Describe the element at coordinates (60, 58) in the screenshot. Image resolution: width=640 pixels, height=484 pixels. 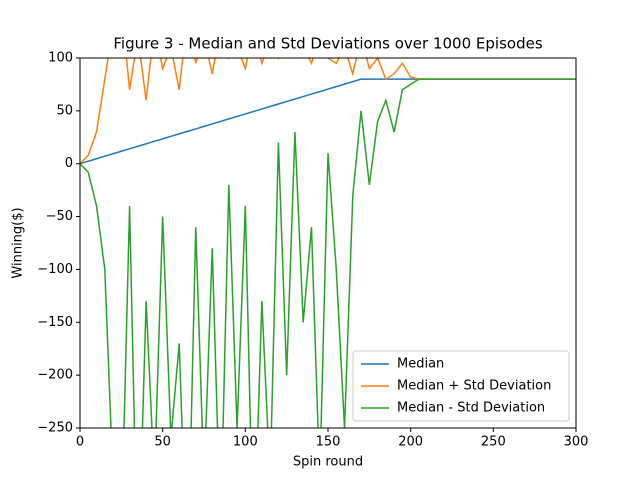
I see `y-tick-label: 100` at that location.